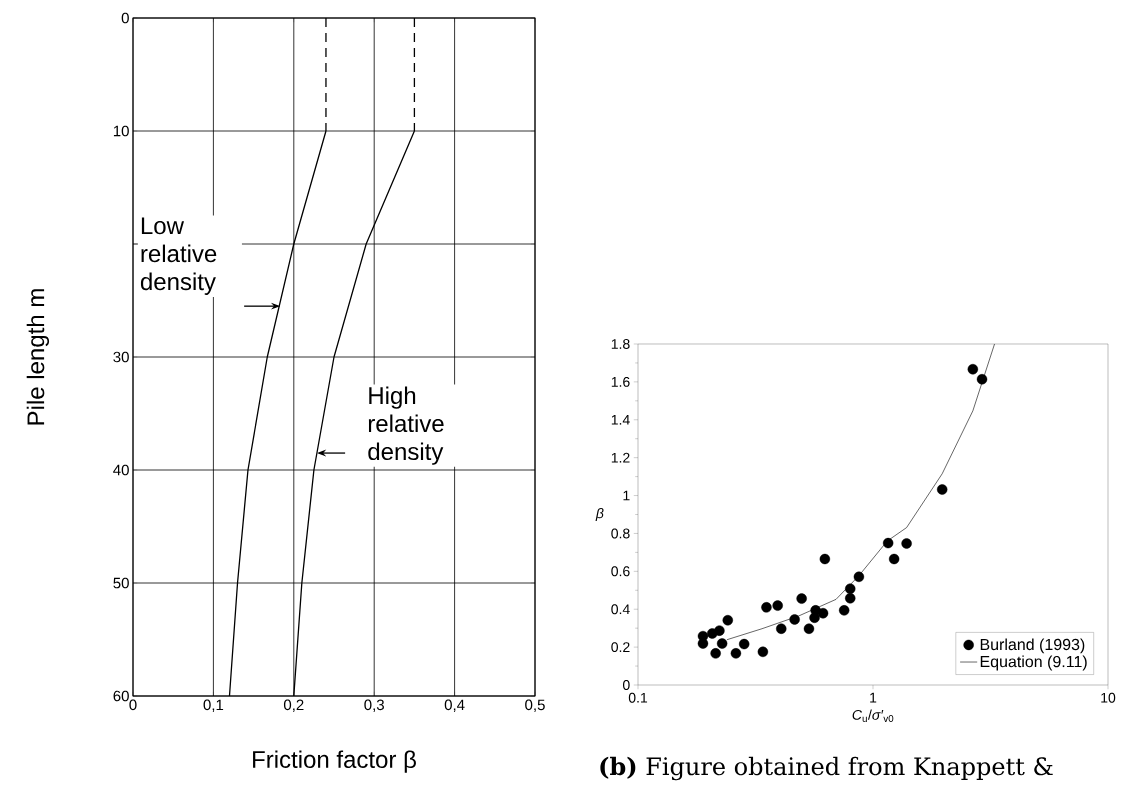 The image size is (1126, 785). I want to click on legend-label: Equation (9.11), so click(1033, 663).